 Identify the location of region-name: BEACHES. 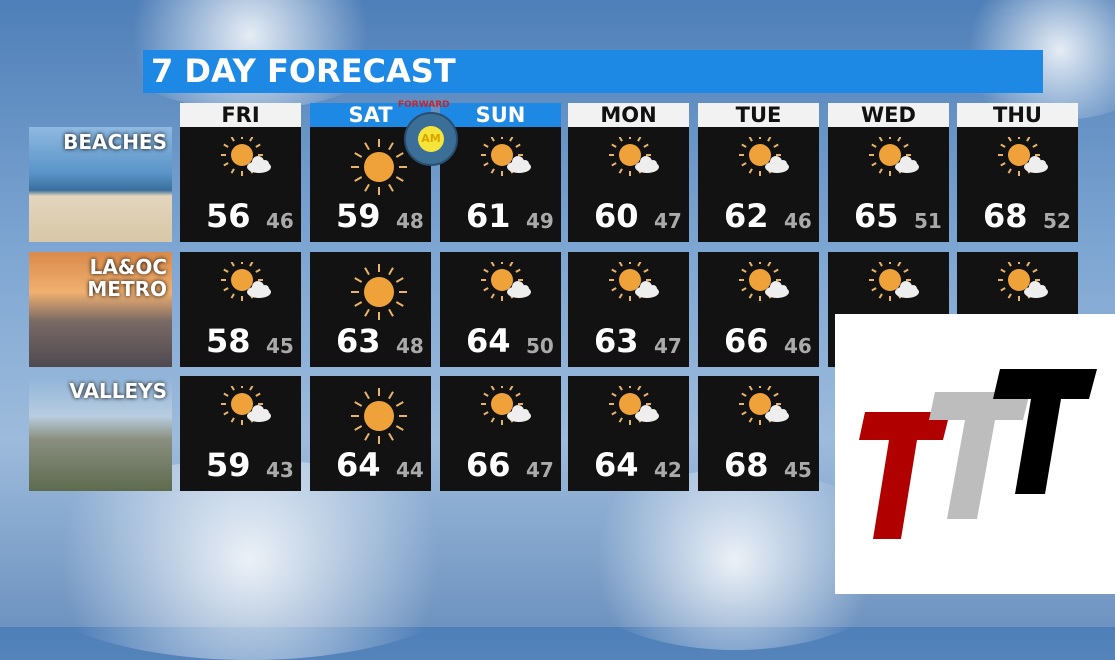
(115, 142).